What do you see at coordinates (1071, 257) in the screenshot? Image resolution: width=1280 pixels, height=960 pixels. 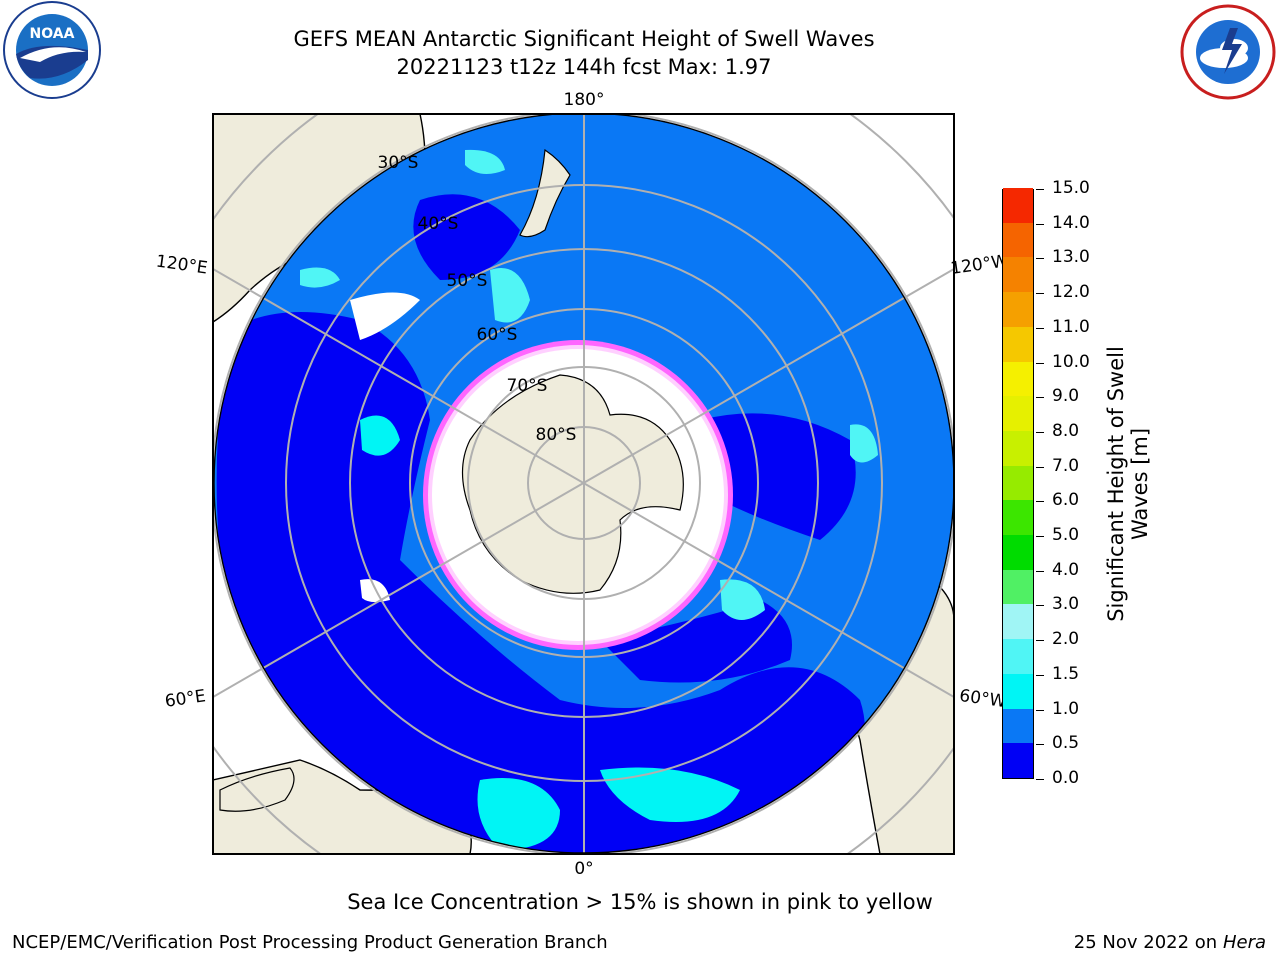 I see `colorbar-tick-label: 13.0` at bounding box center [1071, 257].